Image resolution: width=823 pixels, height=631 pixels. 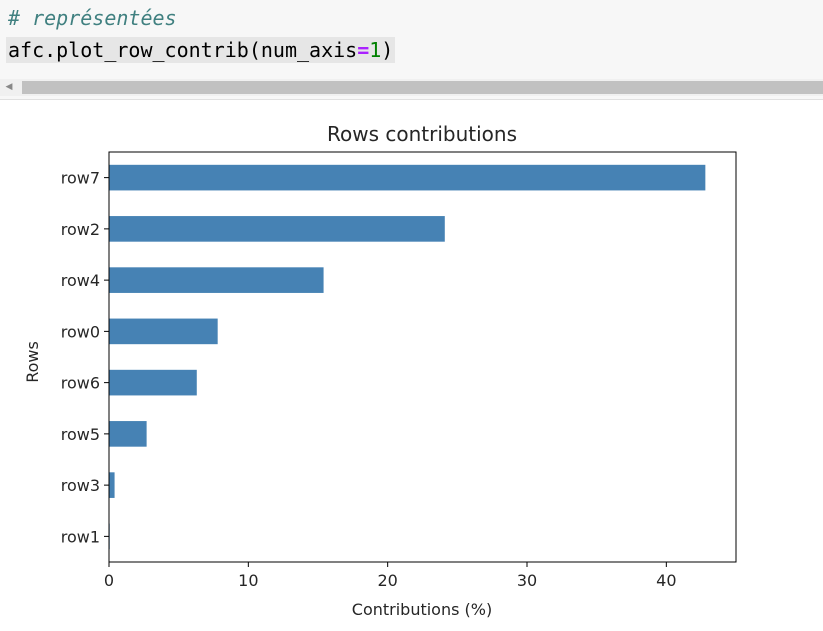 I want to click on bar-row2, so click(x=277, y=229).